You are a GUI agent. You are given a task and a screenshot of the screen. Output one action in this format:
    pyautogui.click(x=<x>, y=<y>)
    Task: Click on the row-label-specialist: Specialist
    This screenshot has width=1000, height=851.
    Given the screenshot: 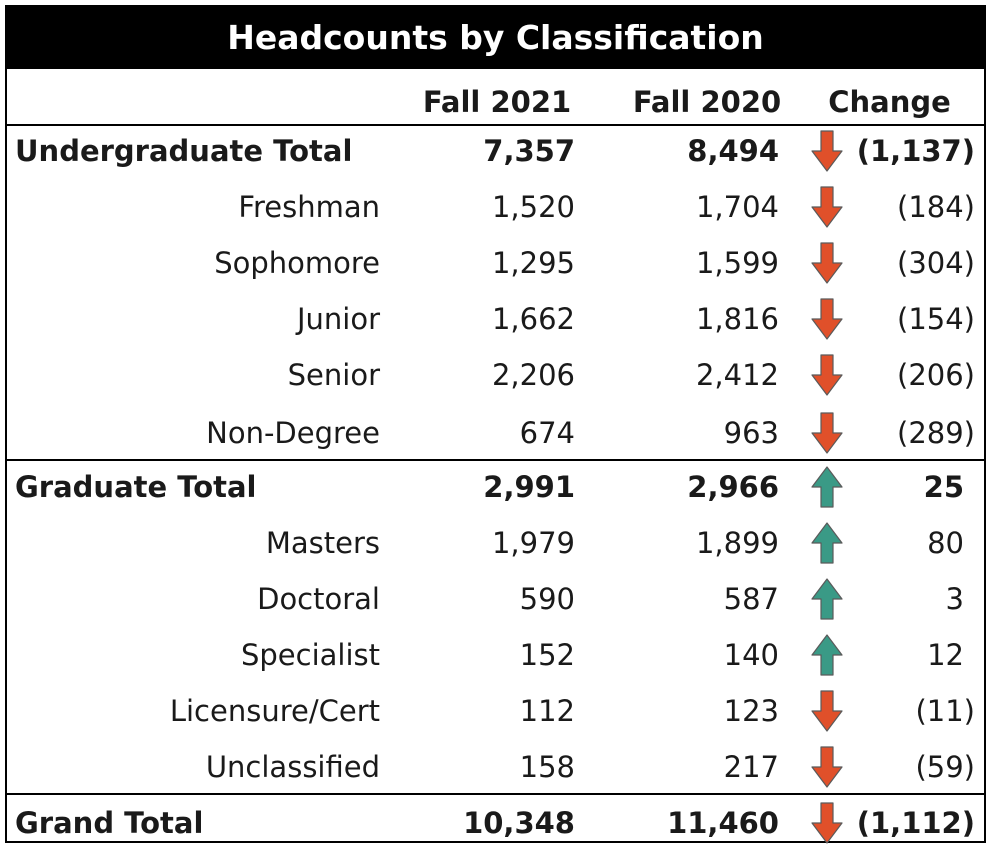 What is the action you would take?
    pyautogui.click(x=310, y=655)
    